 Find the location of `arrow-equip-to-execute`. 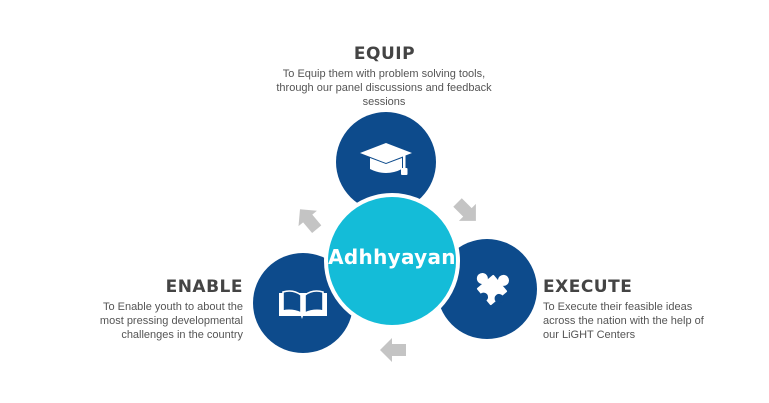

arrow-equip-to-execute is located at coordinates (464, 209).